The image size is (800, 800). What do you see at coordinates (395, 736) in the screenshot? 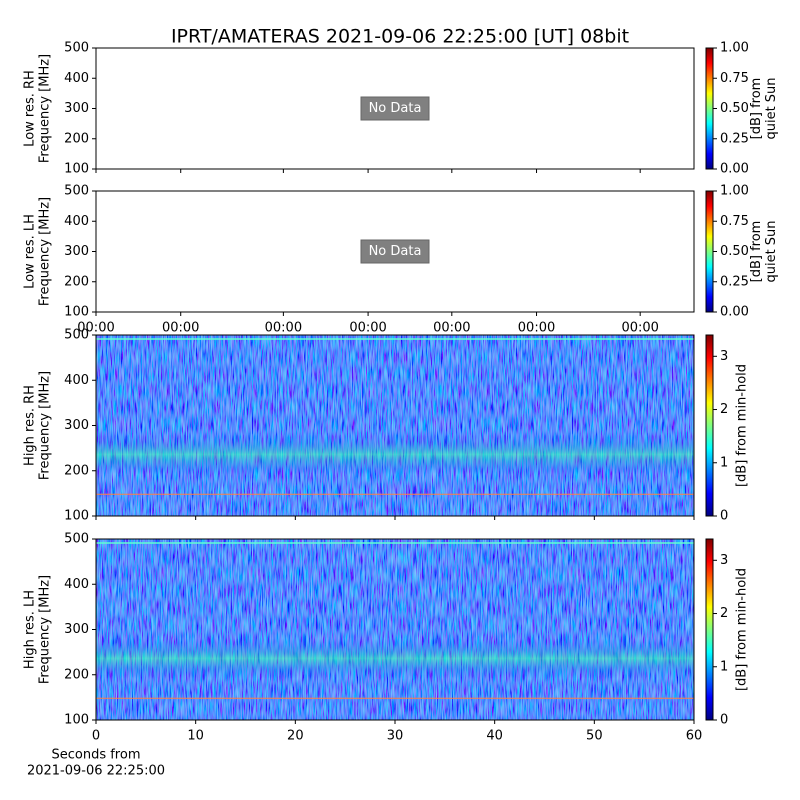
I see `x-tick-label: 30` at bounding box center [395, 736].